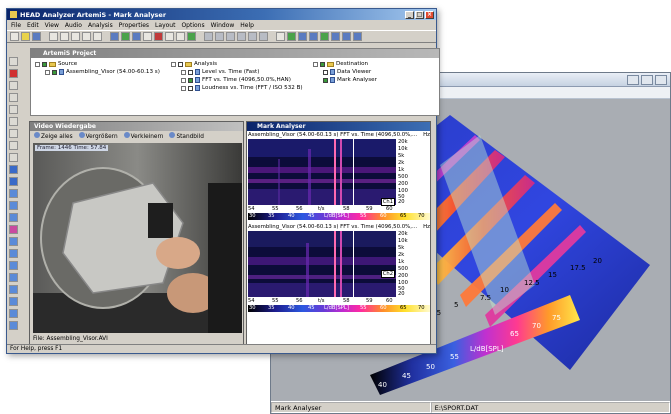  Describe the element at coordinates (13, 193) in the screenshot. I see `level-tool-icon` at that location.